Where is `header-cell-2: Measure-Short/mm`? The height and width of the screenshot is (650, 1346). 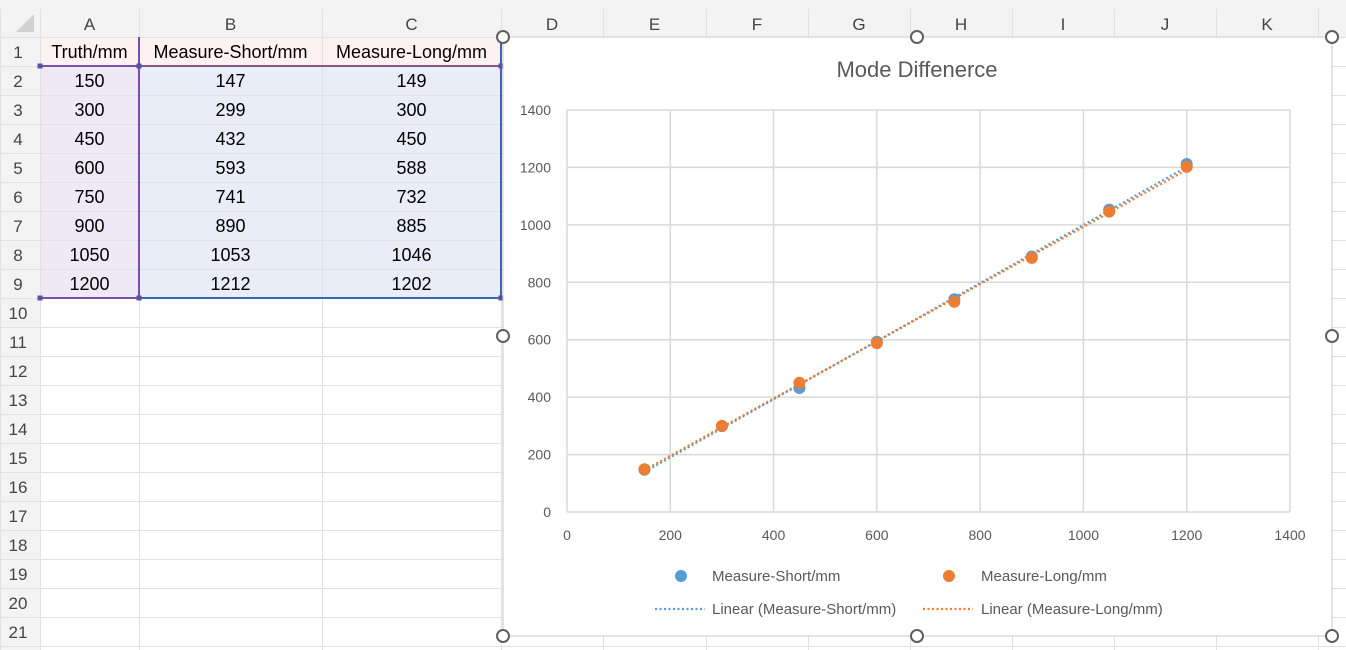 header-cell-2: Measure-Short/mm is located at coordinates (230, 52).